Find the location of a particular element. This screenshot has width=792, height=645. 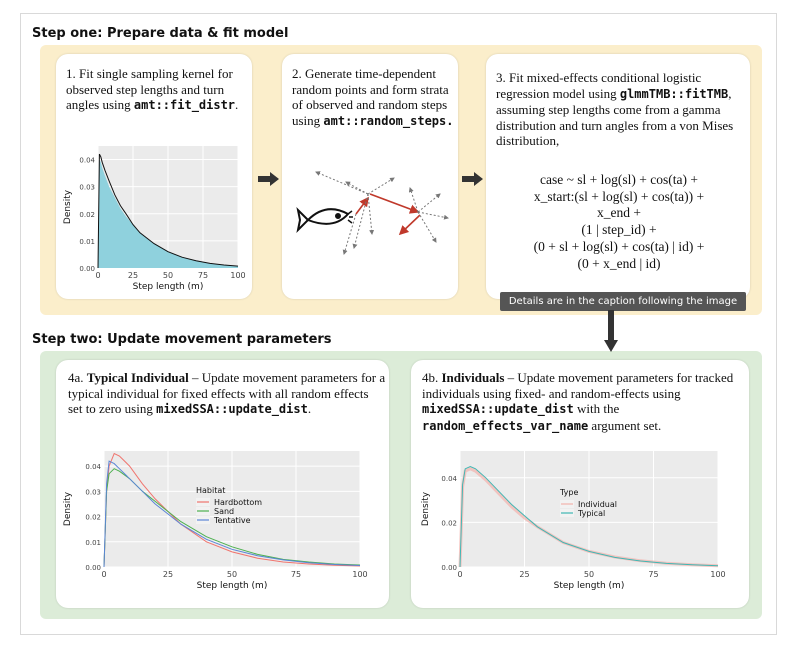

card4a-code: mixedSSA::update_dist is located at coordinates (232, 409).